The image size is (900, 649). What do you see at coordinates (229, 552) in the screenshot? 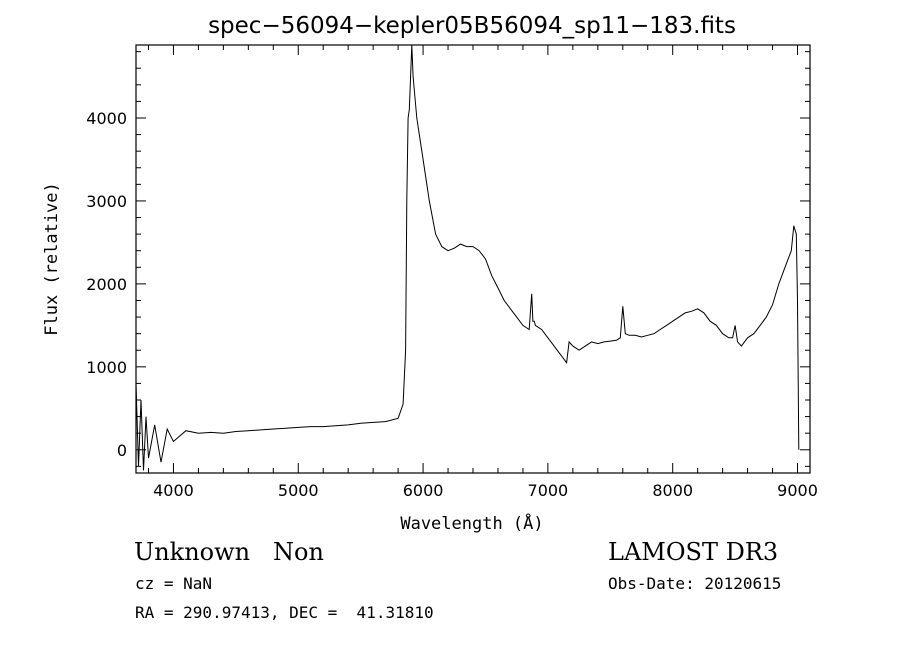
I see `object-class: Unknown Non` at bounding box center [229, 552].